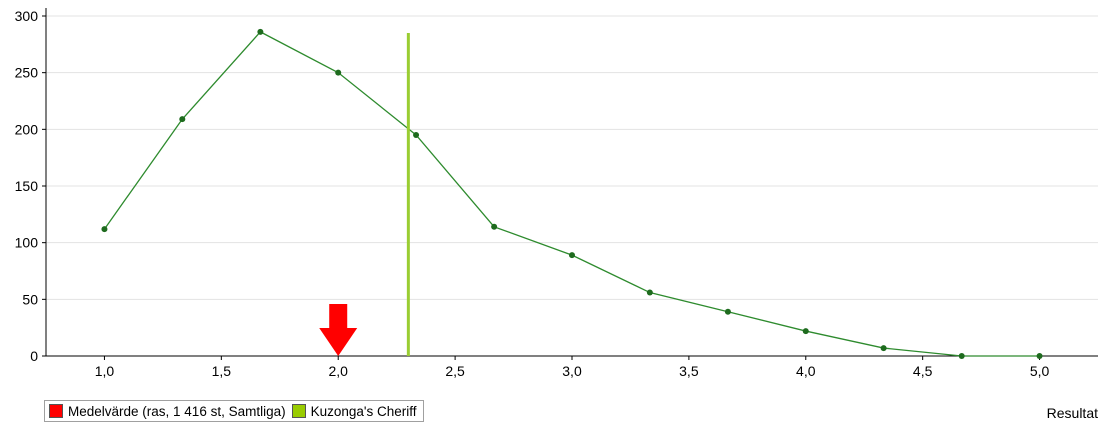 The image size is (1100, 426). What do you see at coordinates (27, 243) in the screenshot?
I see `y-tick-label: 100` at bounding box center [27, 243].